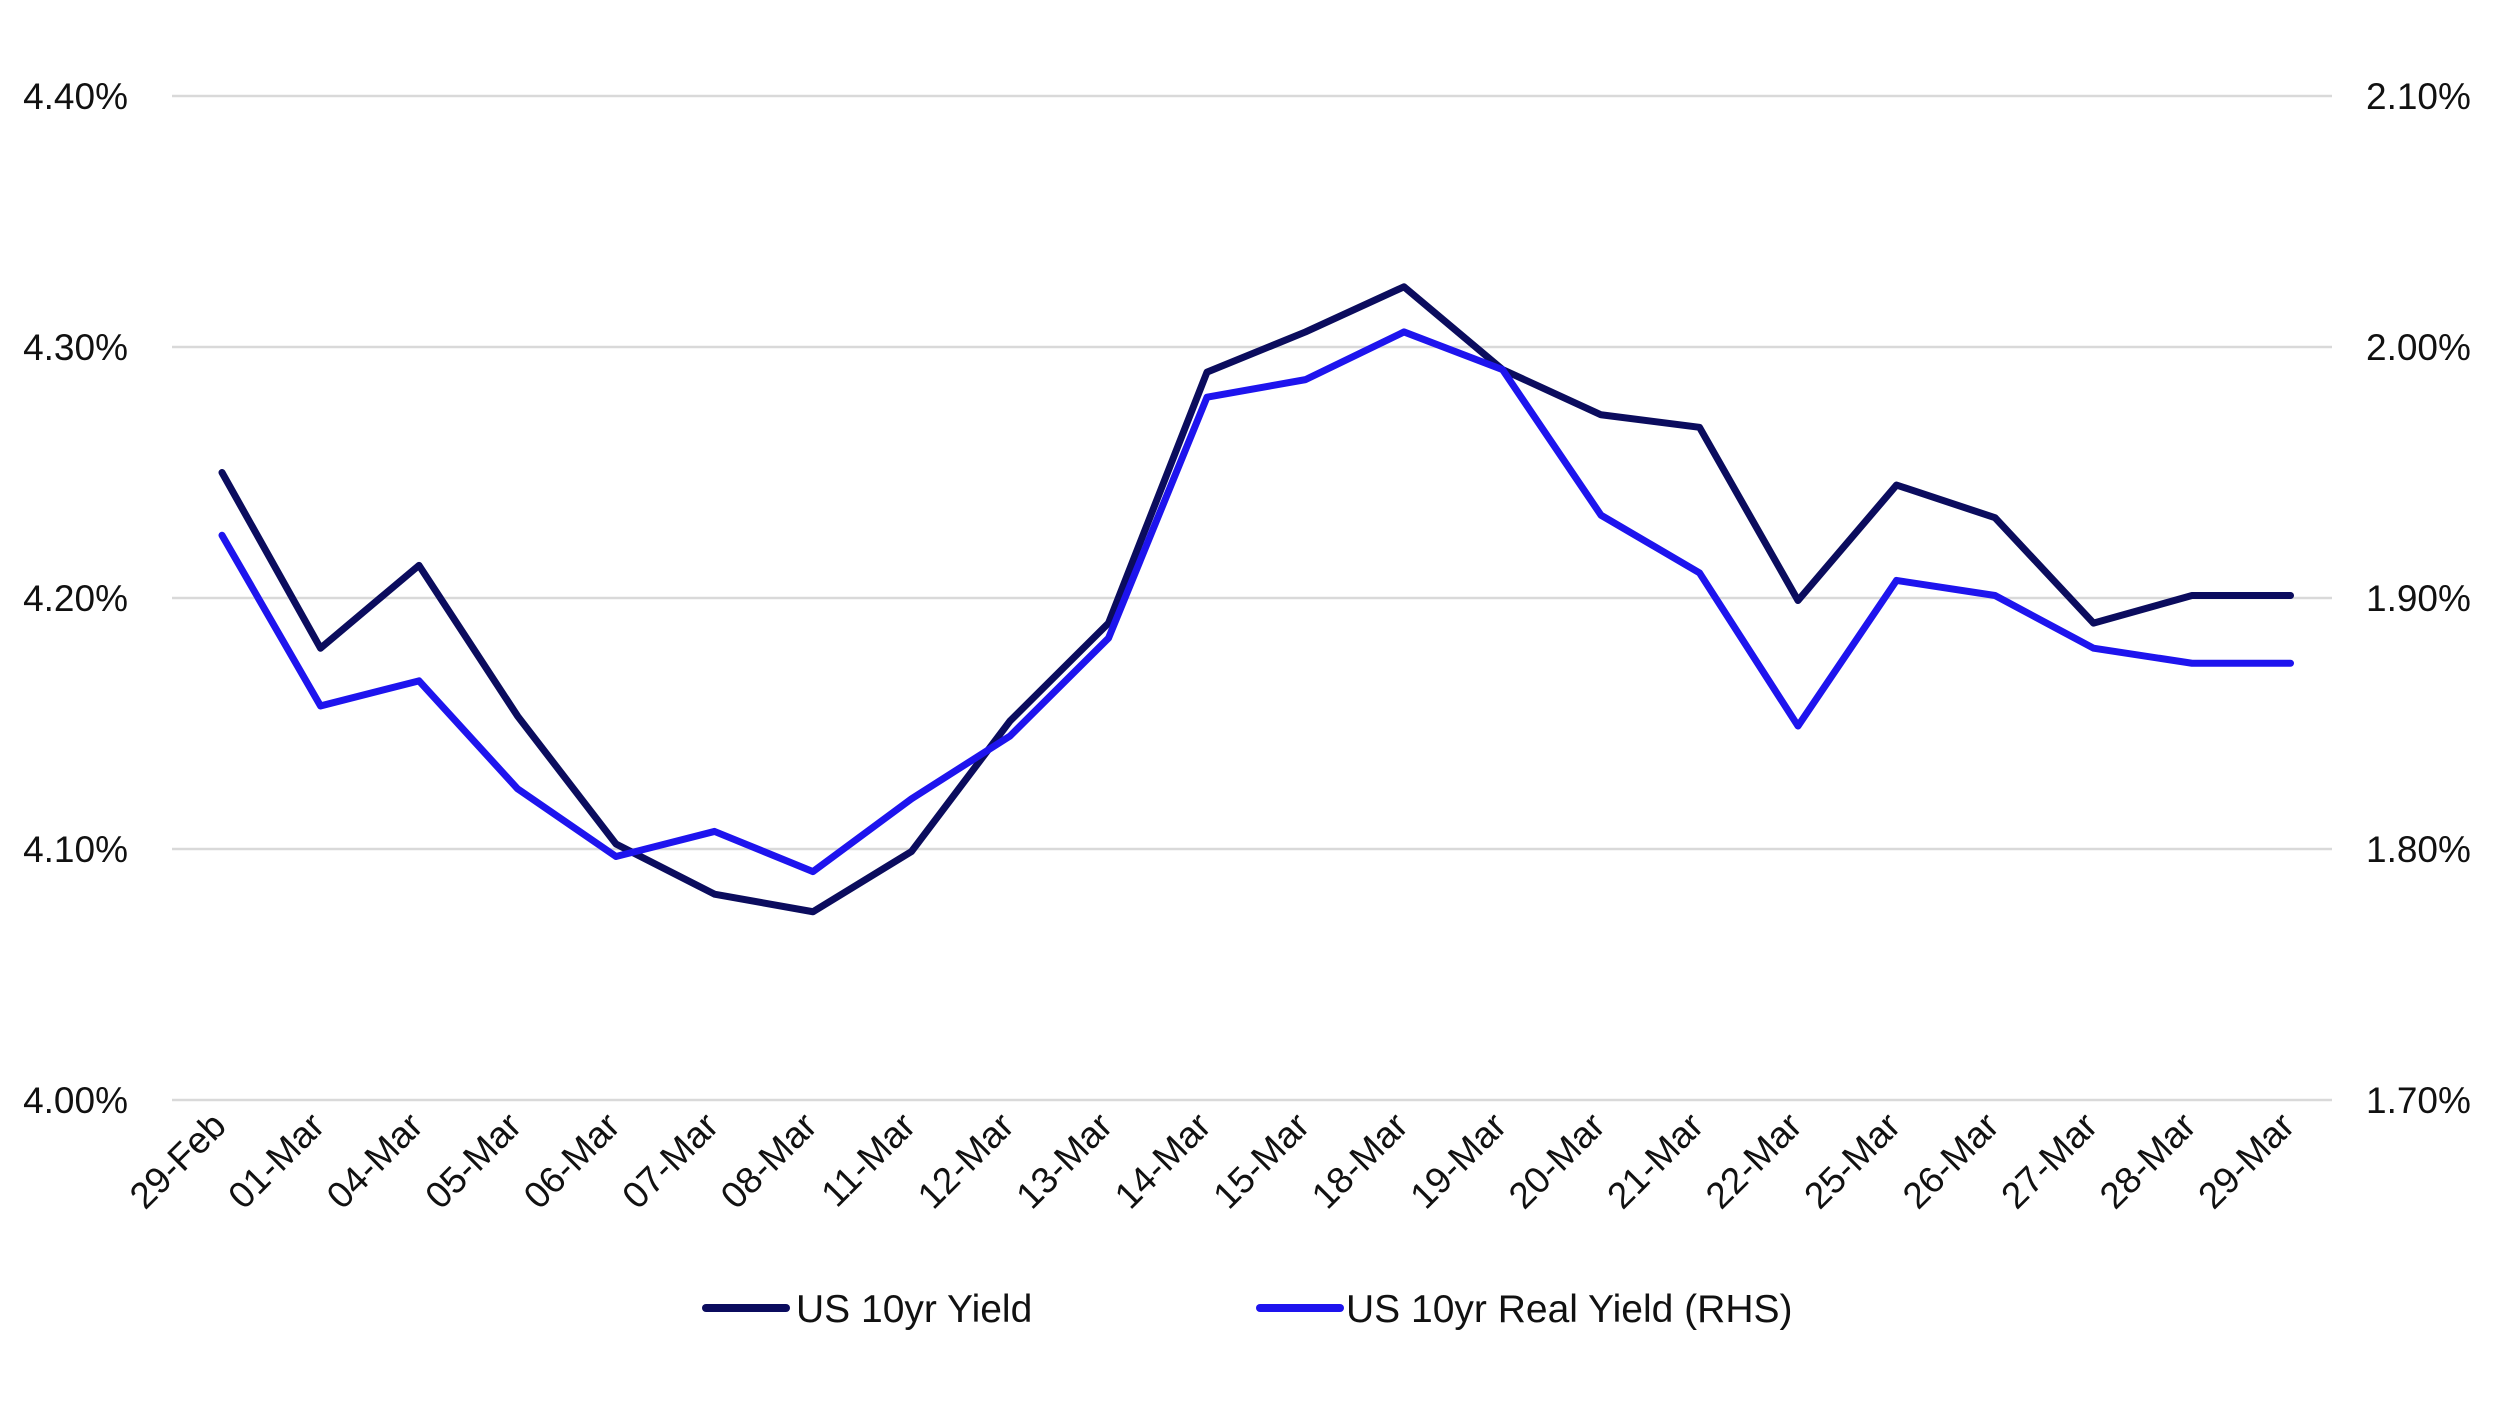  I want to click on x-tick-label: 22-Mar, so click(1754, 1161).